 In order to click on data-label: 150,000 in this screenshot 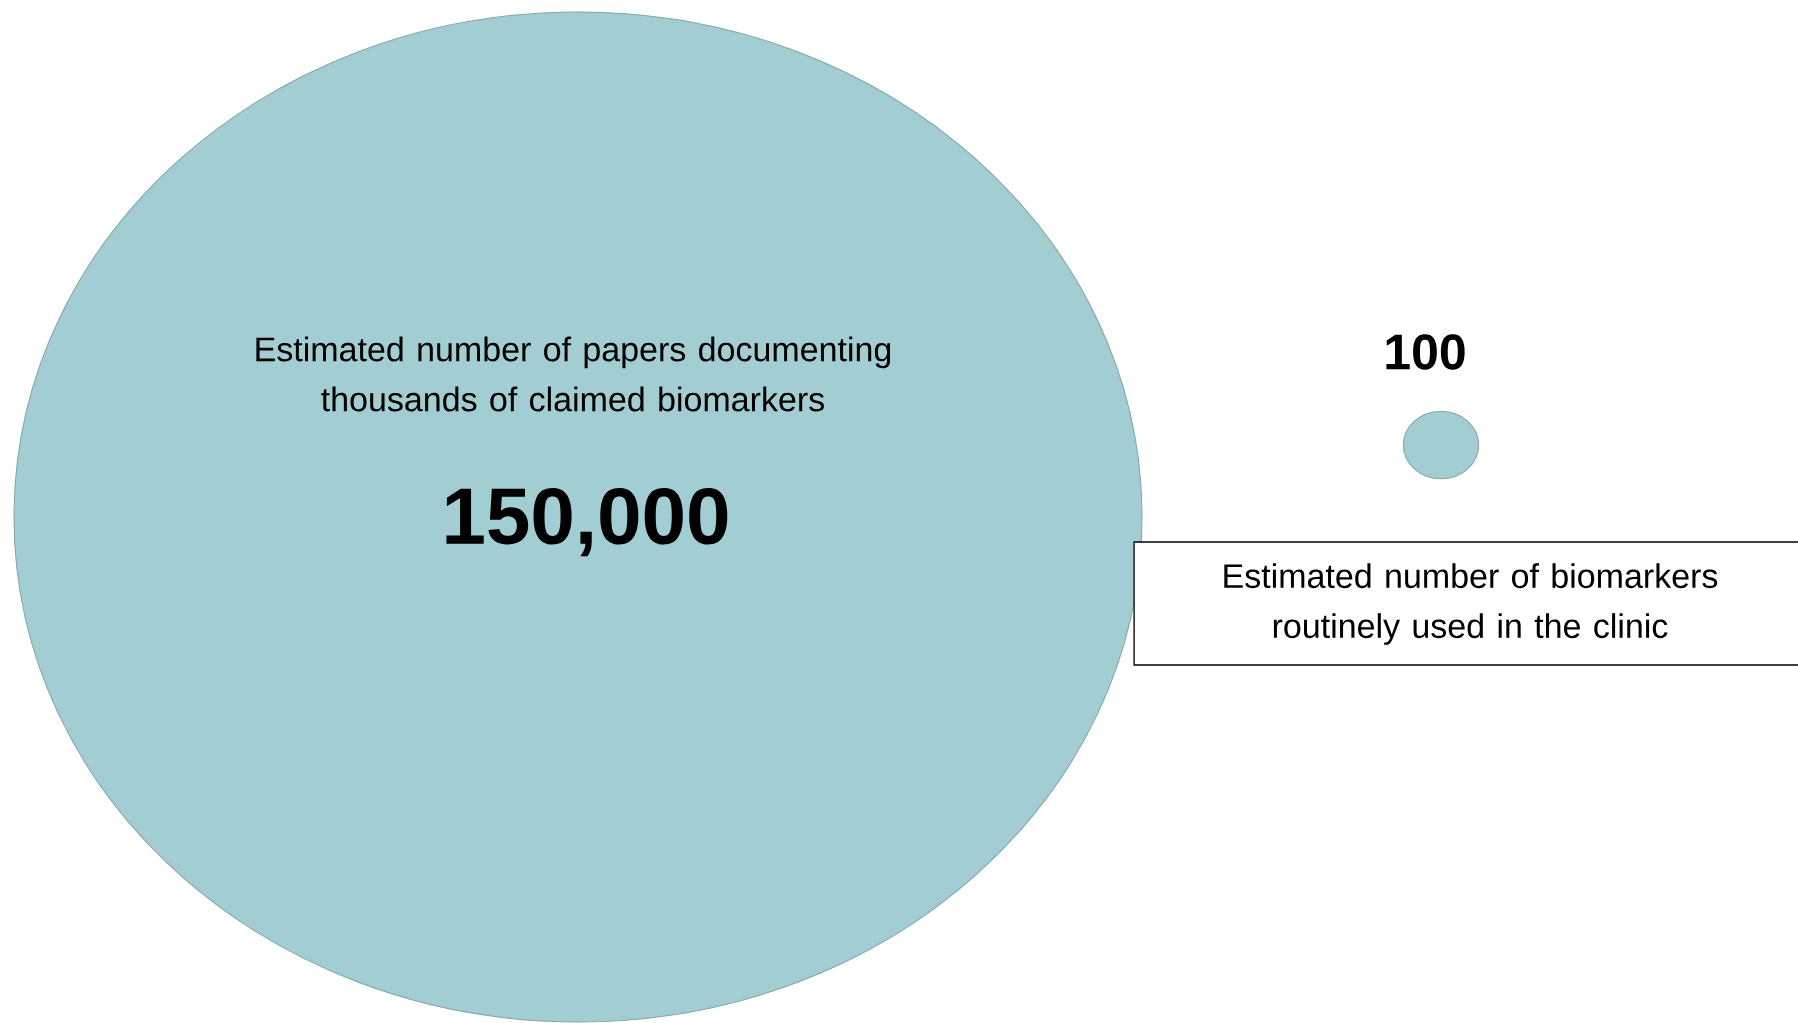, I will do `click(587, 522)`.